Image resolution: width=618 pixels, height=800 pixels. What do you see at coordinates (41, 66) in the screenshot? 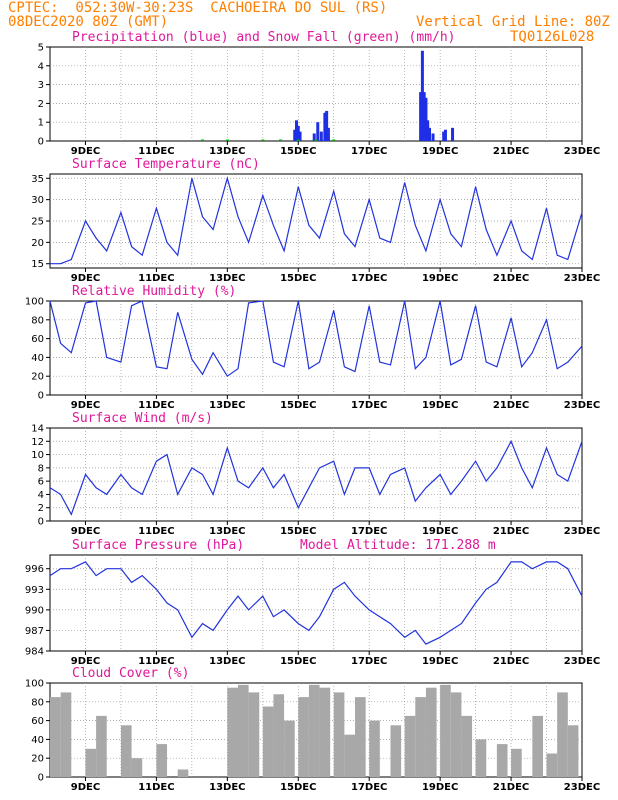
I see `y-tick-label: 4` at bounding box center [41, 66].